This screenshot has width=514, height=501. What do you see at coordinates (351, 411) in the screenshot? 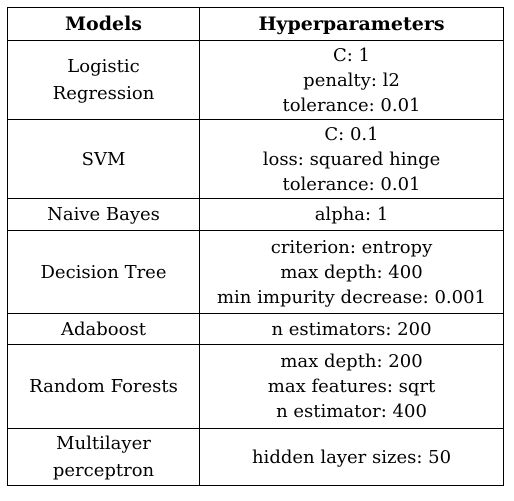
I see `hyperparameter-line: n estimator: 400` at bounding box center [351, 411].